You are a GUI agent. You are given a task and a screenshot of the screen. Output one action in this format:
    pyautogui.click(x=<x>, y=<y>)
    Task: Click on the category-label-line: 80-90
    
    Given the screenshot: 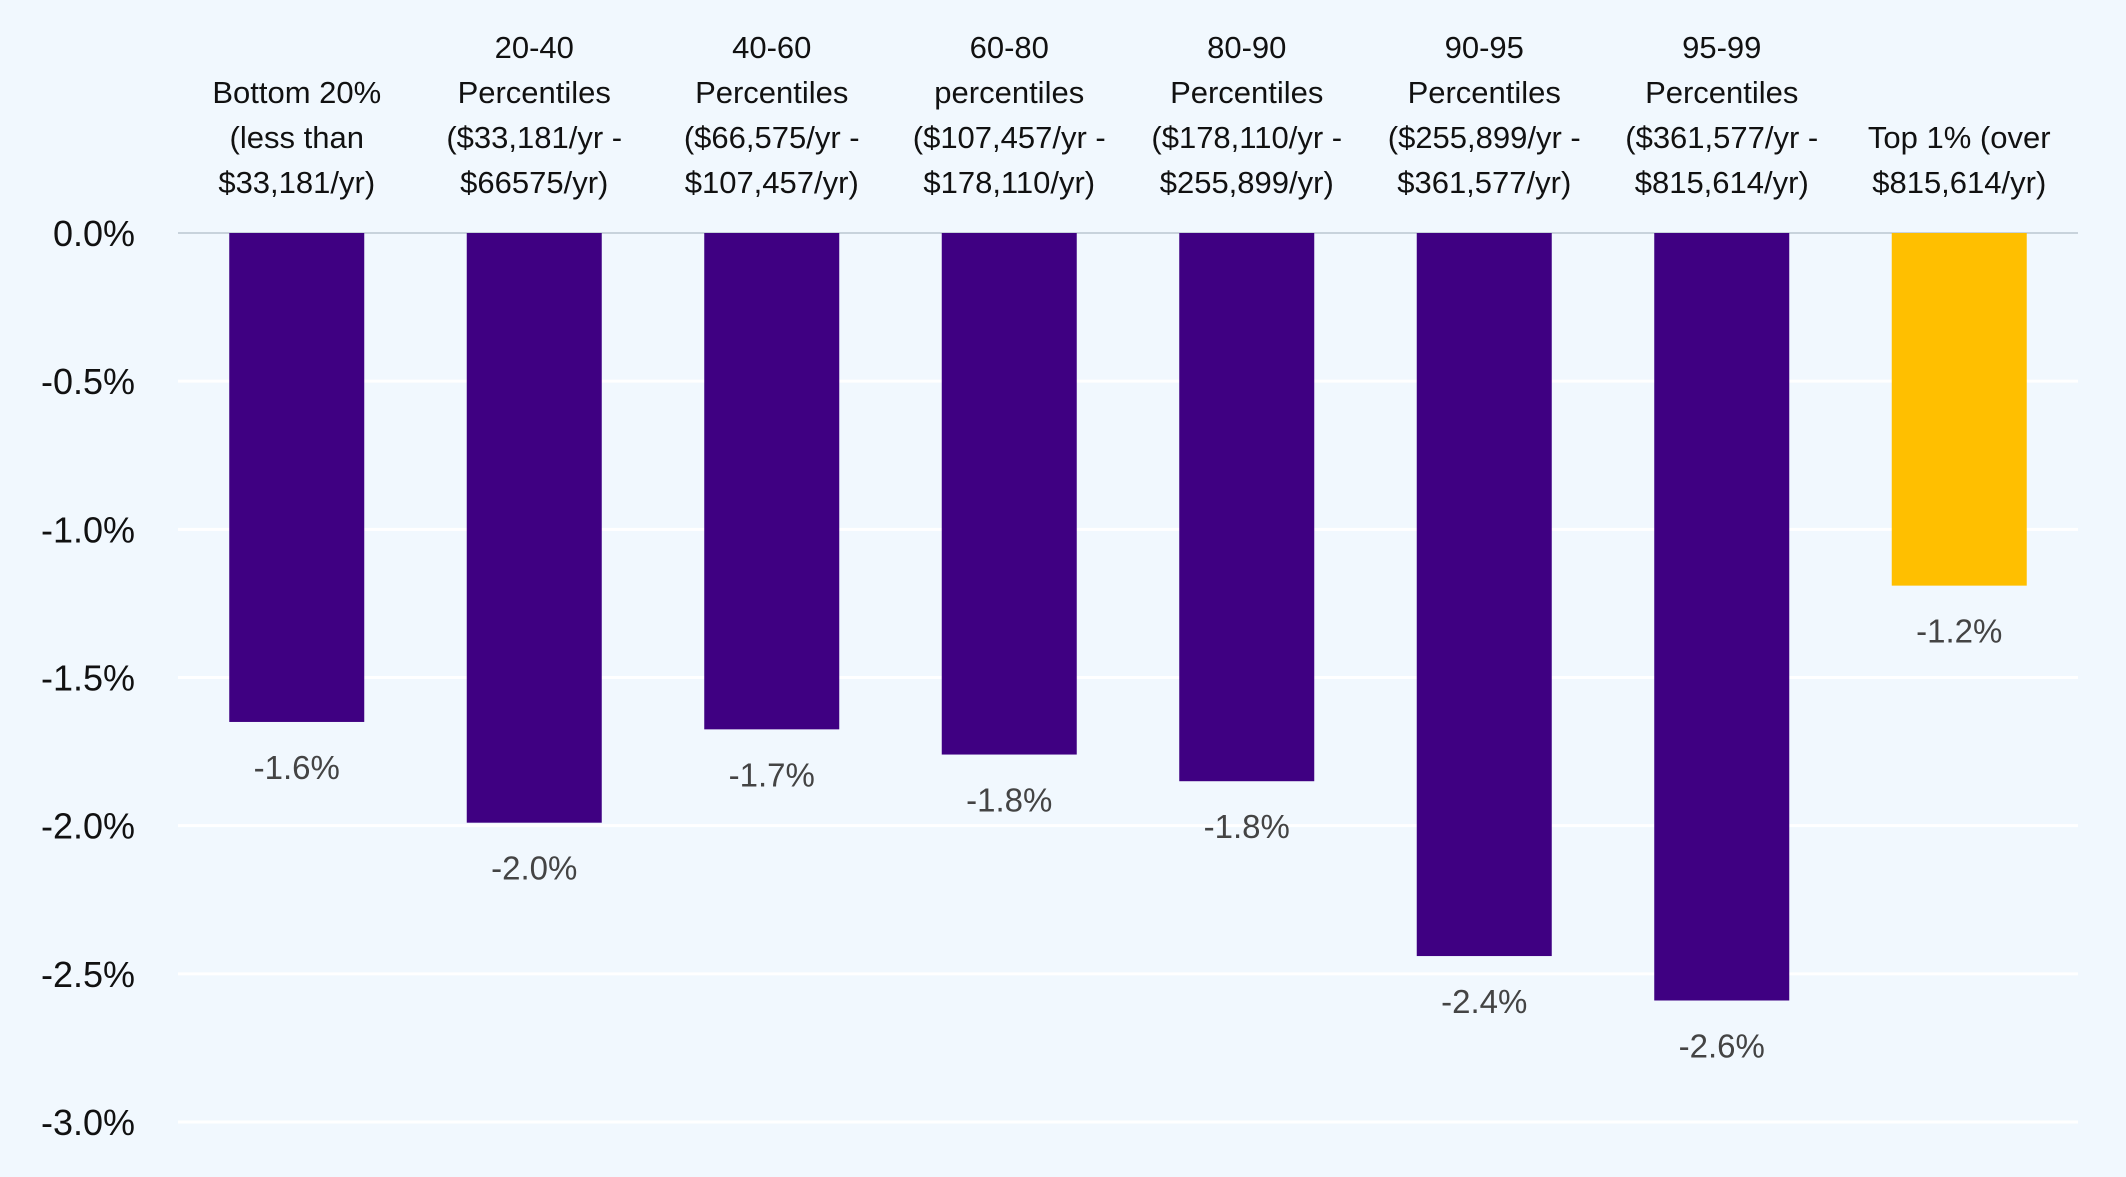 What is the action you would take?
    pyautogui.click(x=1246, y=47)
    